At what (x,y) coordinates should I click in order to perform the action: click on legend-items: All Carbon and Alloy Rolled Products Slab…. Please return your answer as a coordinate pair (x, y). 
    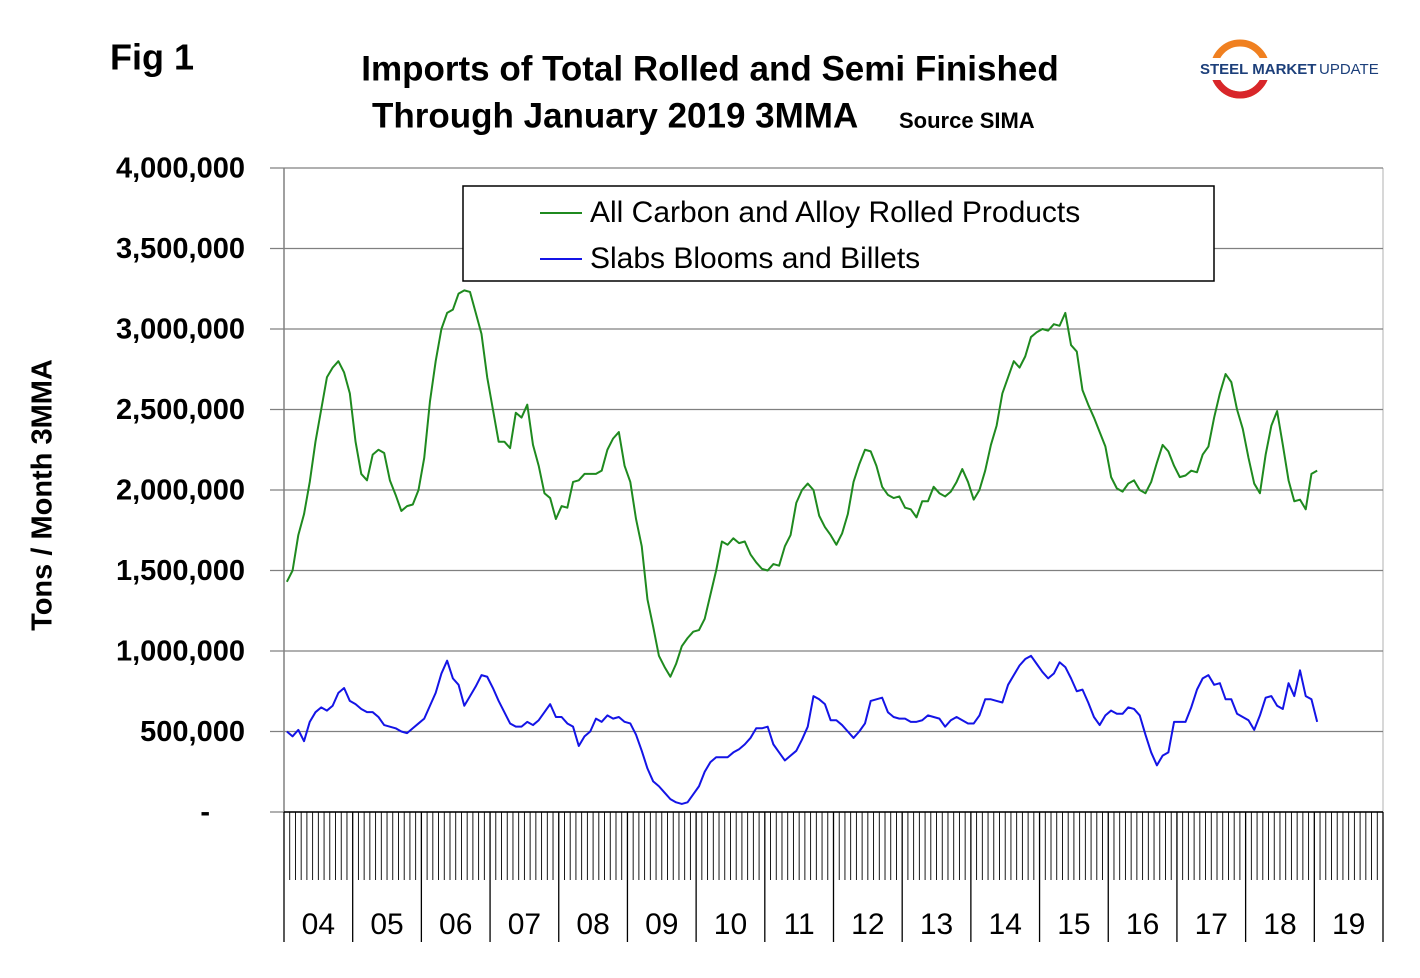
    Looking at the image, I should click on (810, 235).